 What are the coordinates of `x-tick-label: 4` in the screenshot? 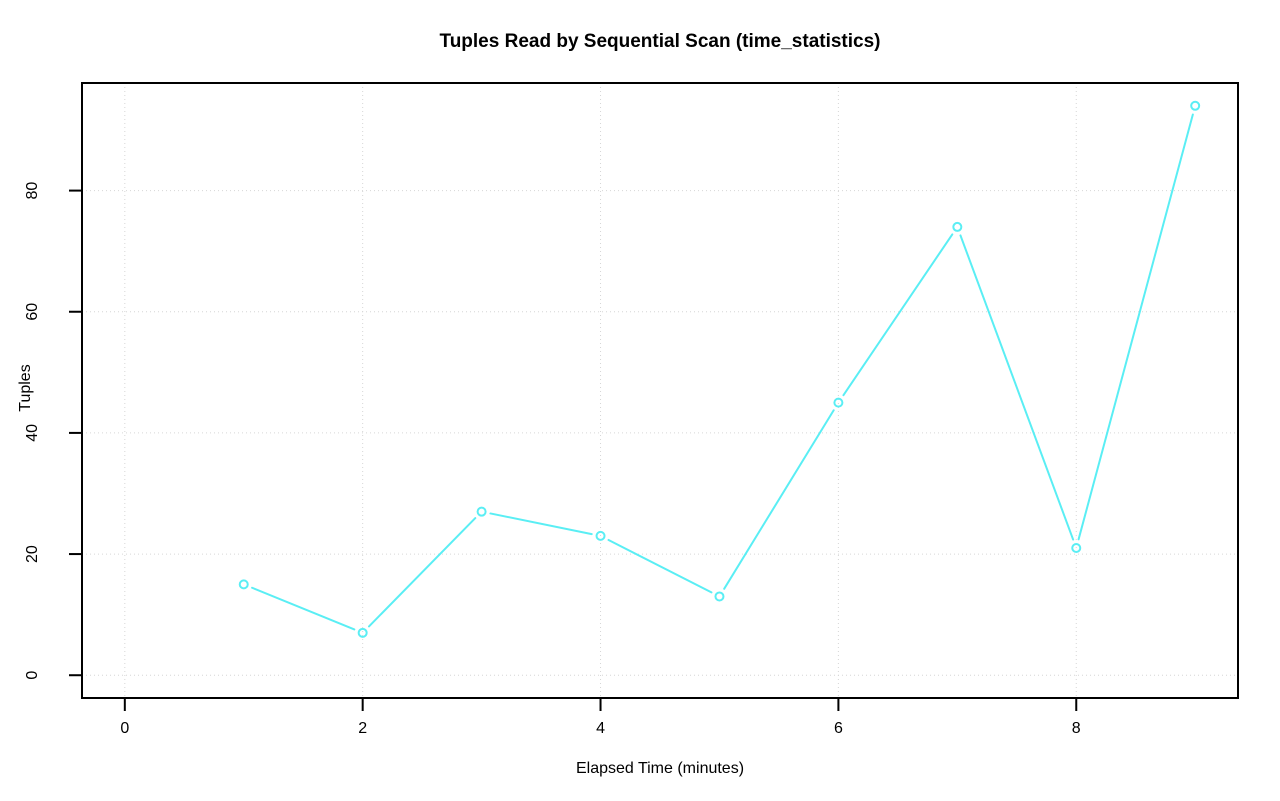 It's located at (600, 728).